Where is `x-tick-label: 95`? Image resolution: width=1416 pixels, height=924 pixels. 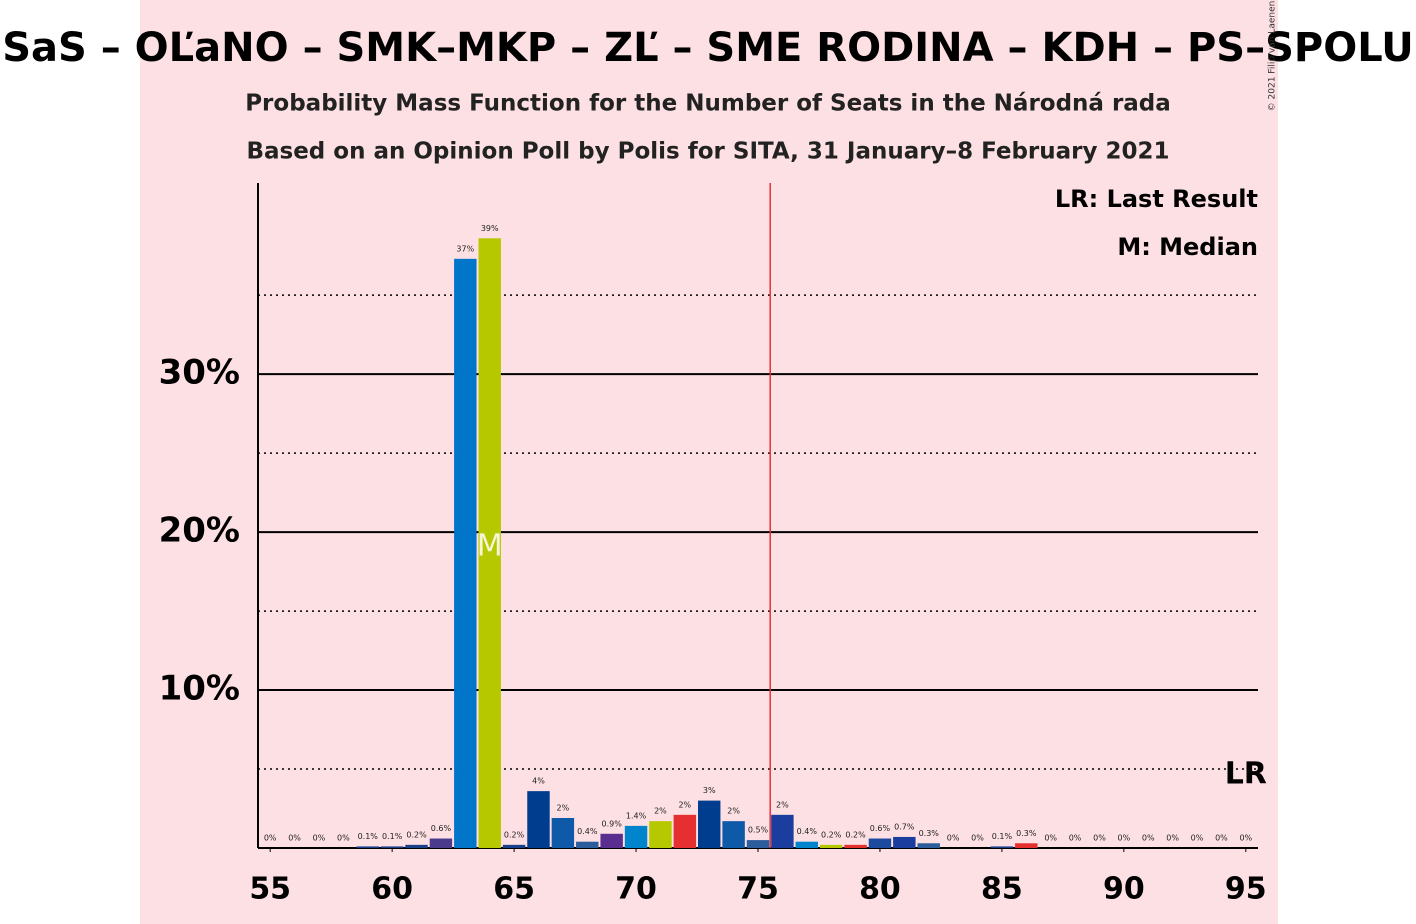 x-tick-label: 95 is located at coordinates (1246, 889).